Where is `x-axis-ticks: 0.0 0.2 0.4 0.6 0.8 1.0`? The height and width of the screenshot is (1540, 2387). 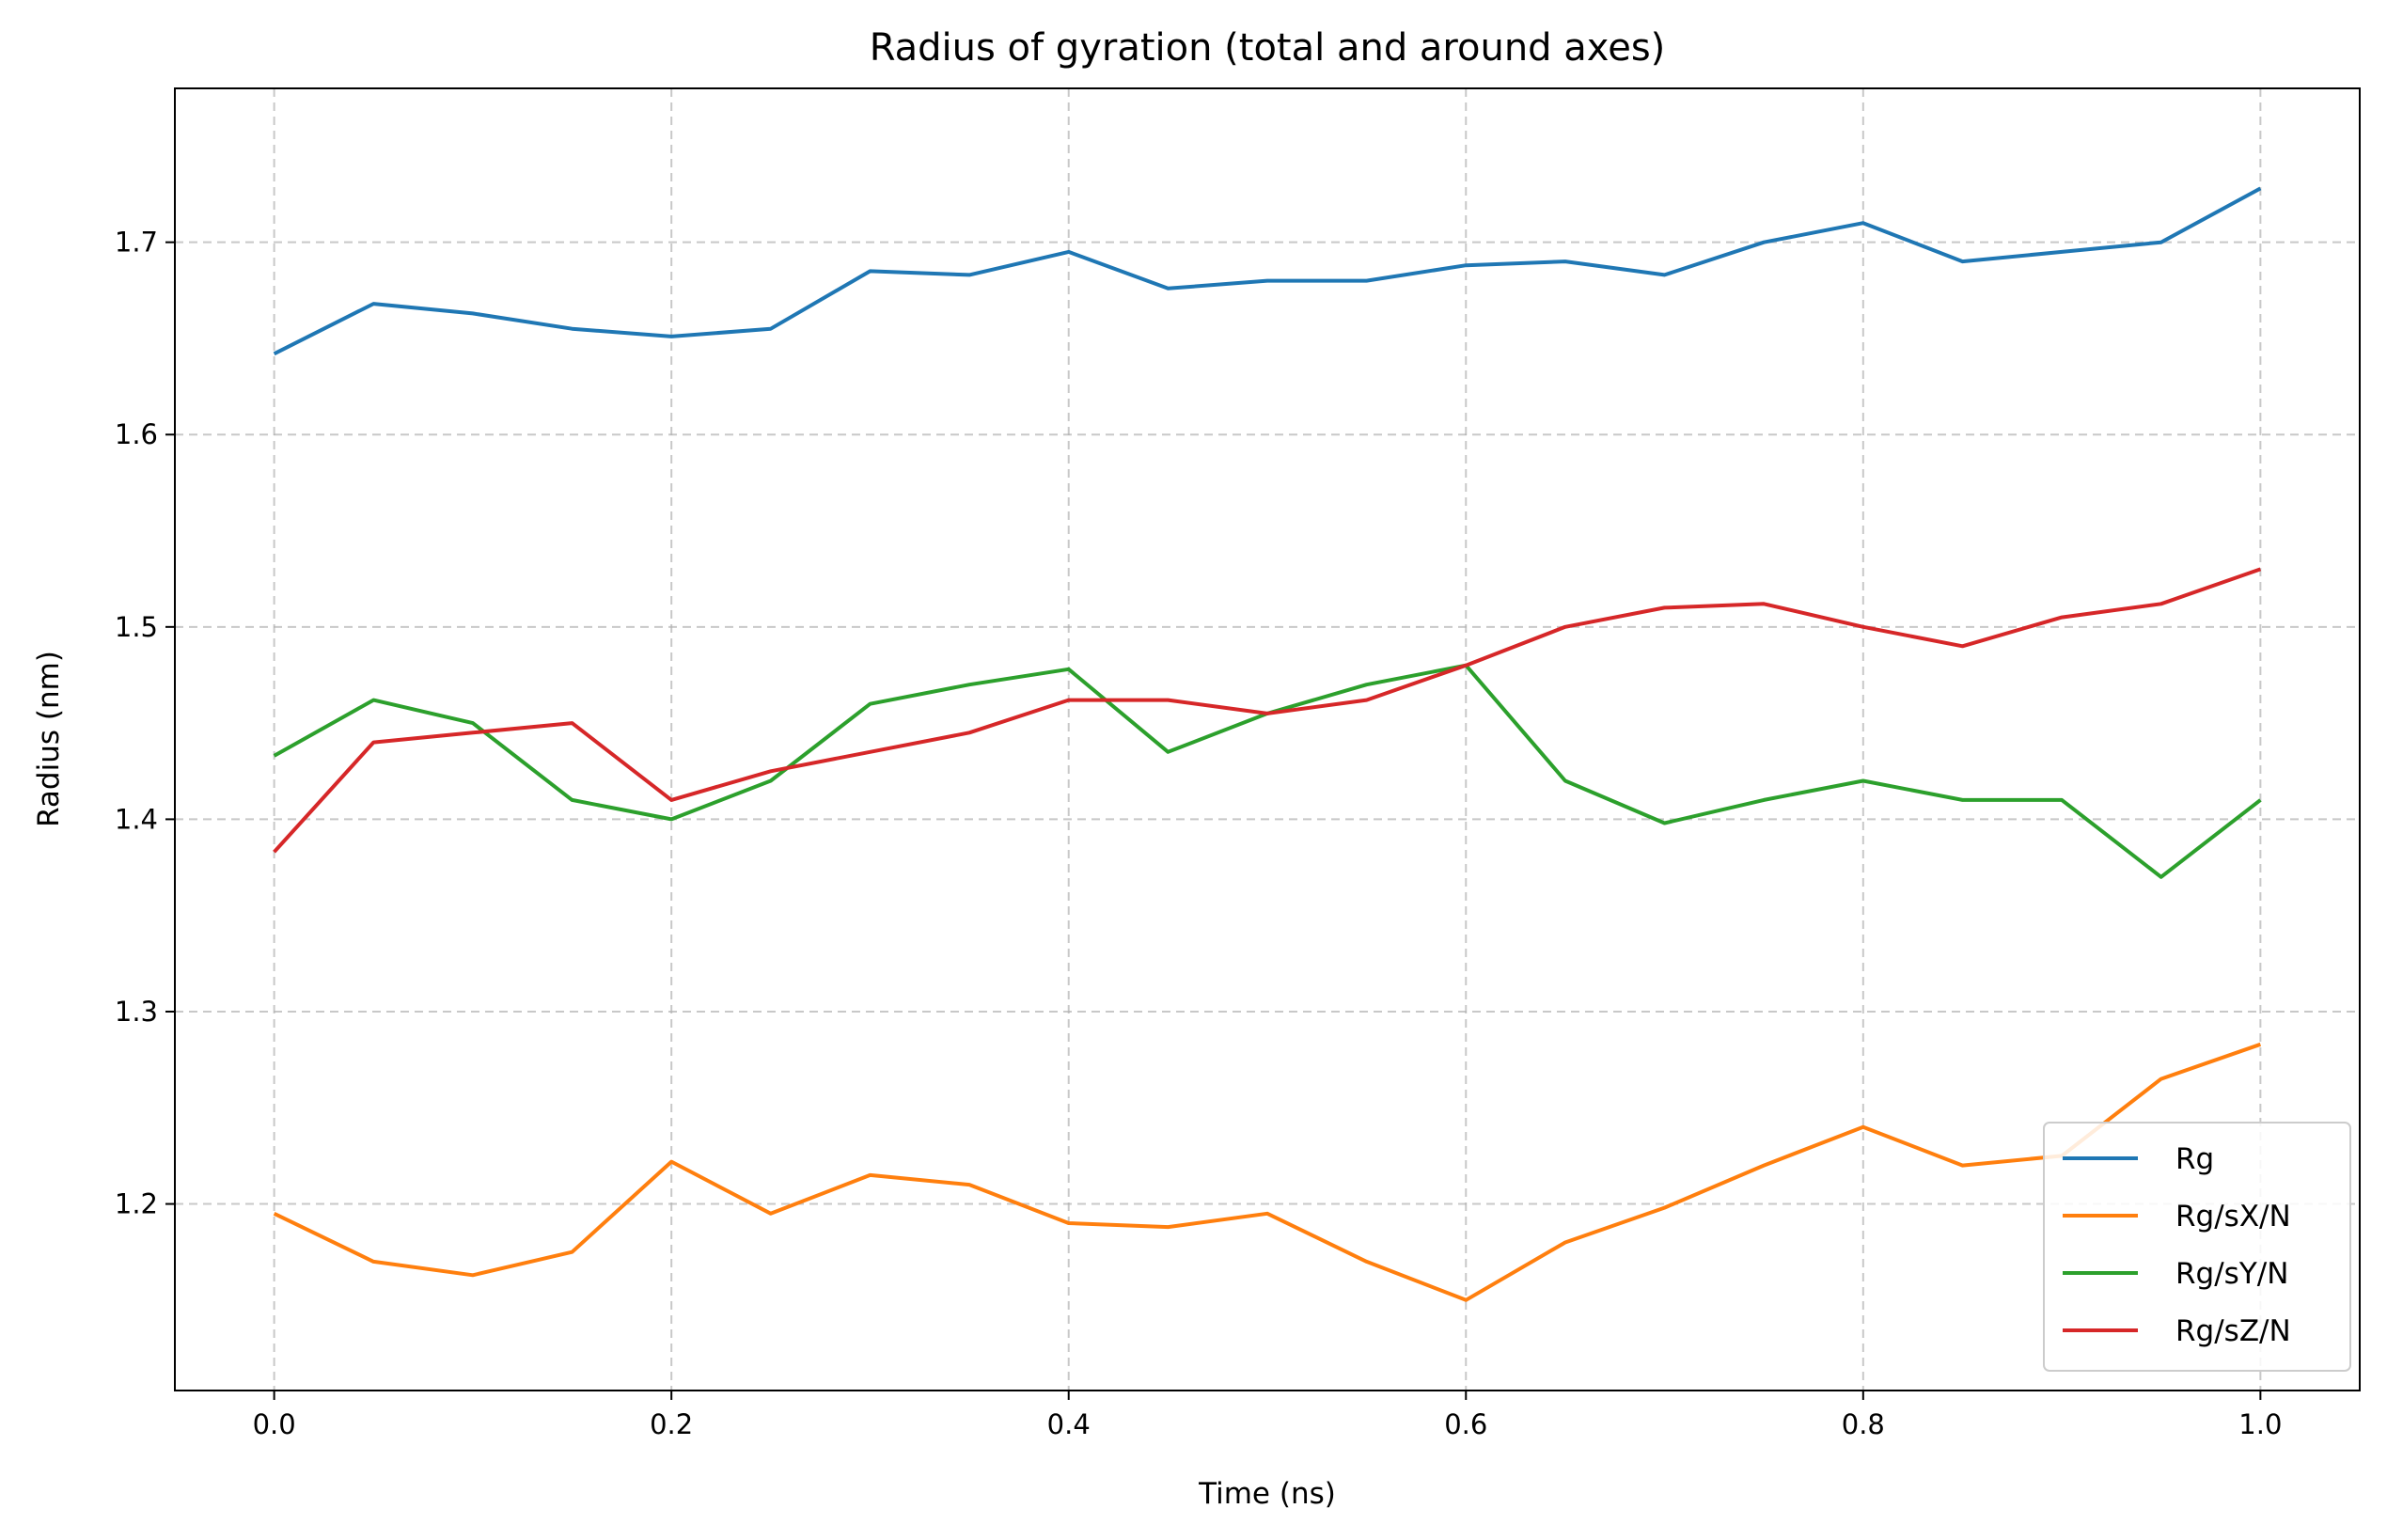 x-axis-ticks: 0.0 0.2 0.4 0.6 0.8 1.0 is located at coordinates (1267, 1416).